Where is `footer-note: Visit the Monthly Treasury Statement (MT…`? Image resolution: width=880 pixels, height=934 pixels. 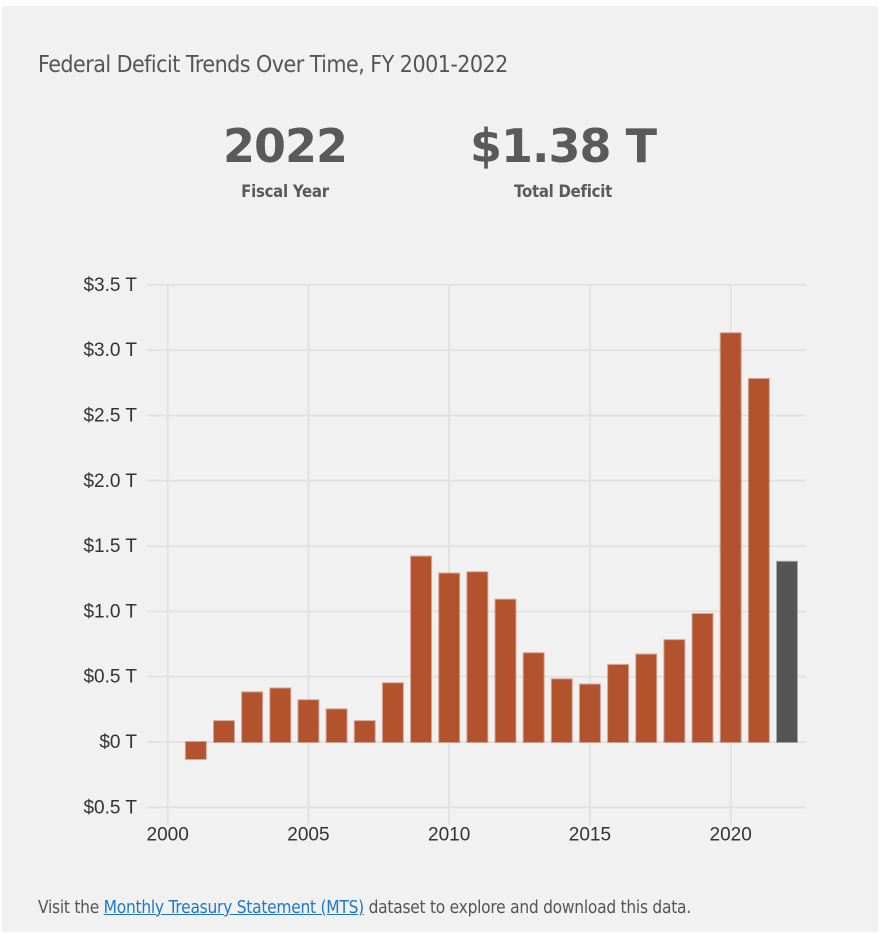 footer-note: Visit the Monthly Treasury Statement (MT… is located at coordinates (364, 907).